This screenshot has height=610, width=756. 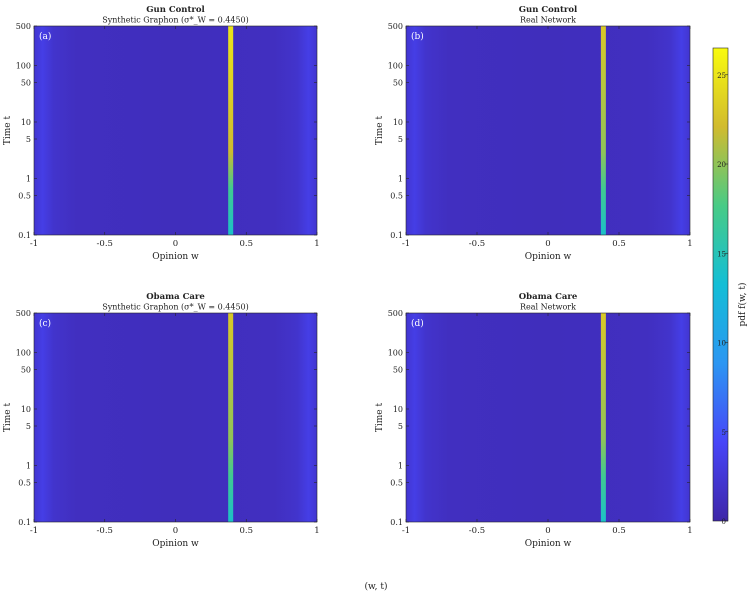 I want to click on colorbar-tick-label: 10, so click(x=721, y=344).